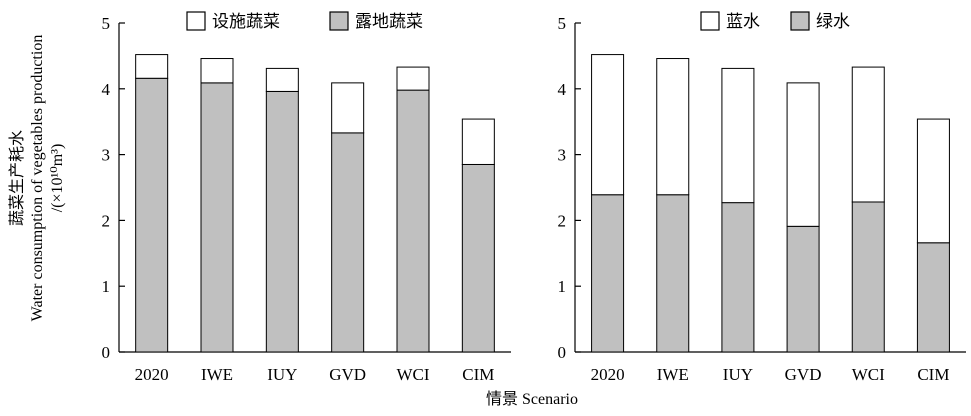  Describe the element at coordinates (532, 399) in the screenshot. I see `x-axis-title: 情景 Scenario` at that location.